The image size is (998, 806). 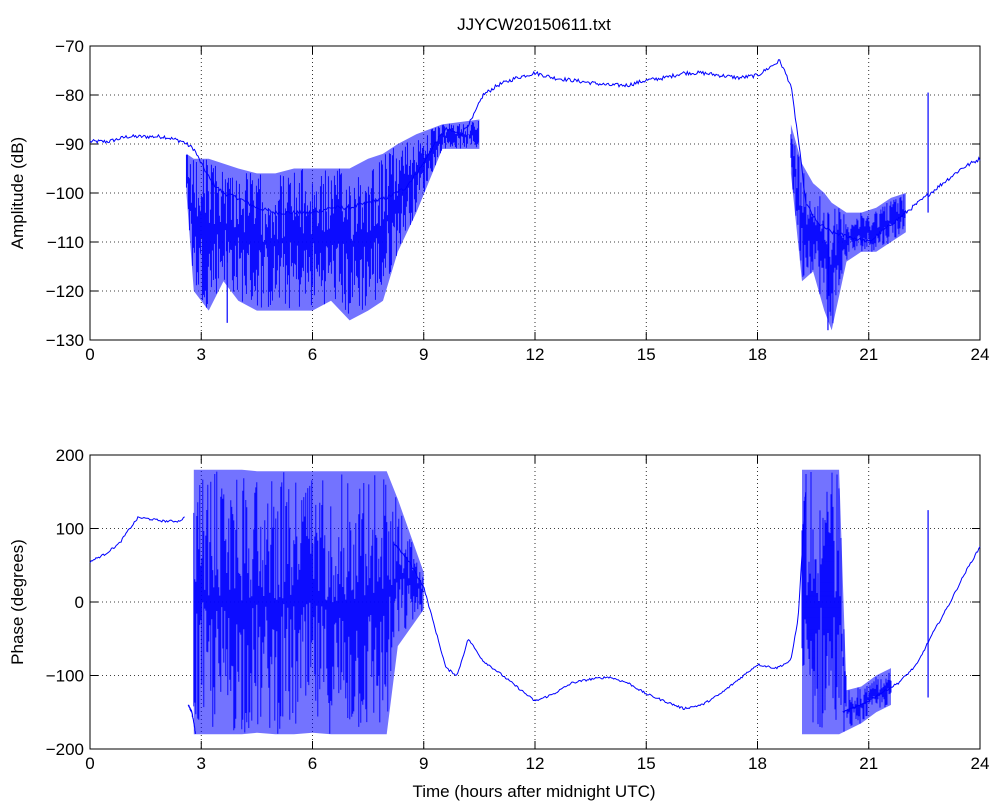 I want to click on figure-title: JJYCW20150611.txt, so click(x=534, y=24).